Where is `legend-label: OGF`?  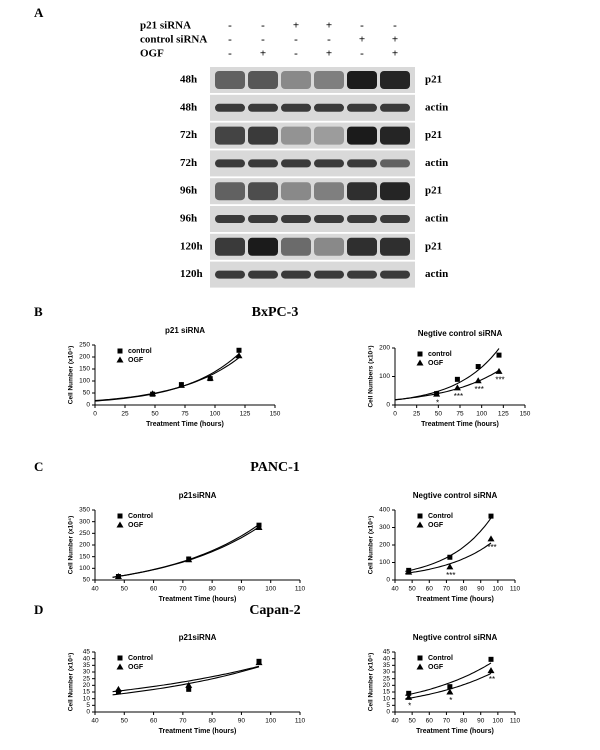
legend-label: OGF is located at coordinates (136, 525).